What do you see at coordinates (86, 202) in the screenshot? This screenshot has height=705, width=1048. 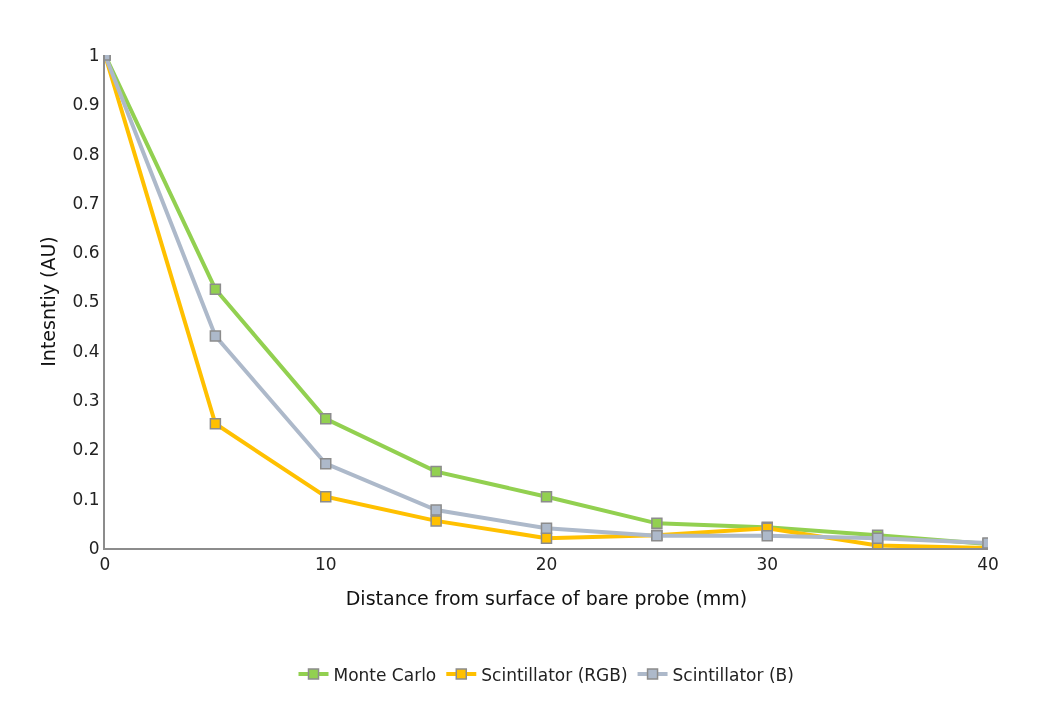 I see `y-tick-label: 0.7` at bounding box center [86, 202].